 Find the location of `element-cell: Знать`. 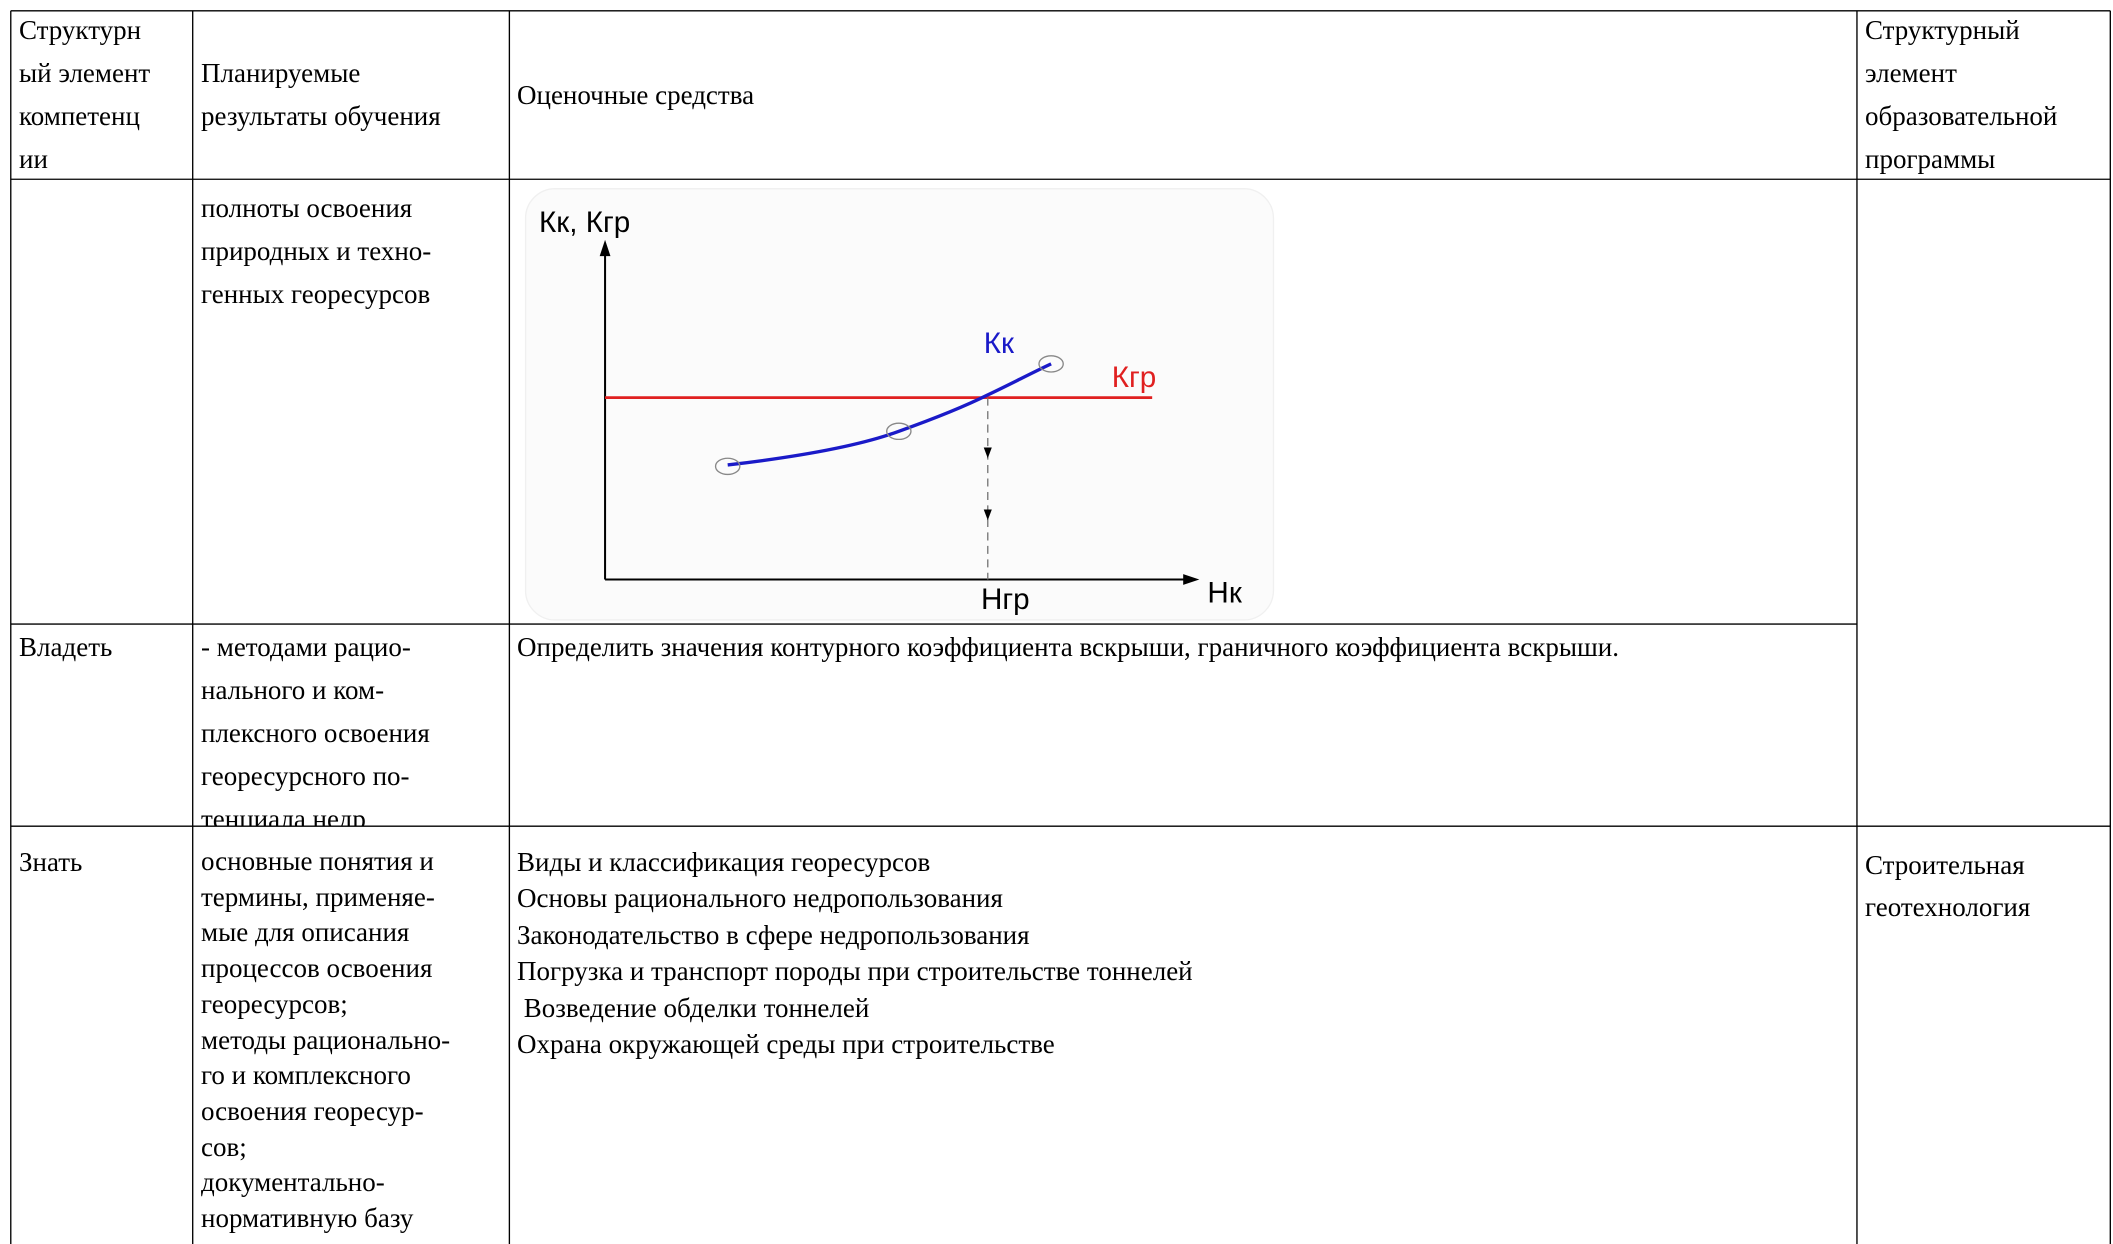

element-cell: Знать is located at coordinates (51, 862).